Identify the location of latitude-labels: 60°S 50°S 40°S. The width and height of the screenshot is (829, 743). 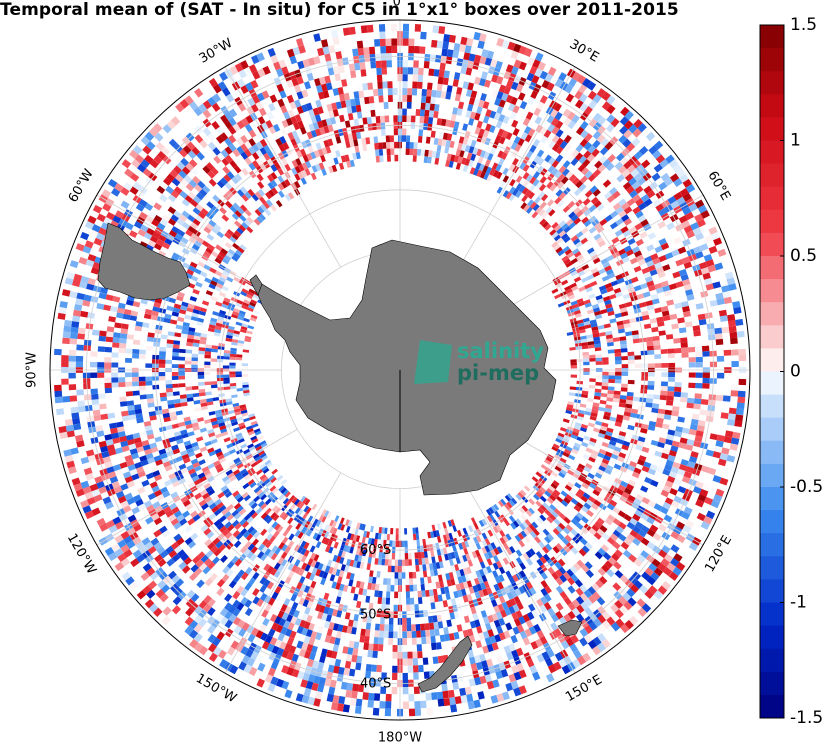
(375, 617).